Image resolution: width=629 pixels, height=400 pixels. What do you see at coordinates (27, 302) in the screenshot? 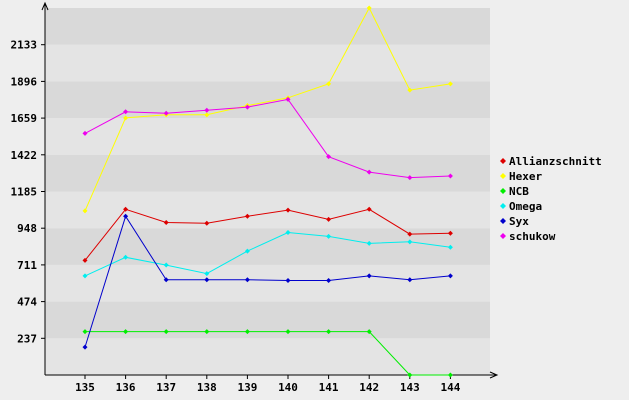
I see `y-tick-label: 474` at bounding box center [27, 302].